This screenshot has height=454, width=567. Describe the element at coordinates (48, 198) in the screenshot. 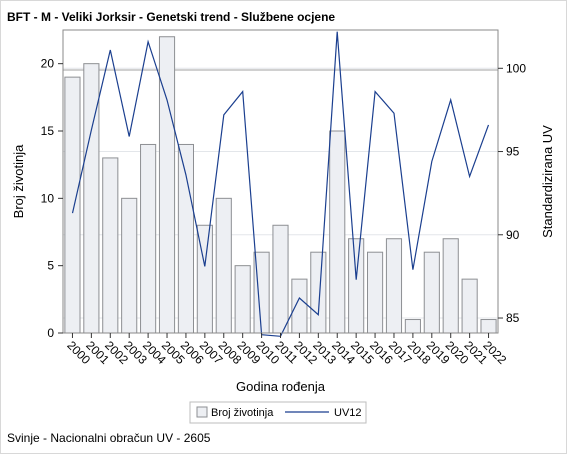

I see `y-tick-label: 10` at that location.